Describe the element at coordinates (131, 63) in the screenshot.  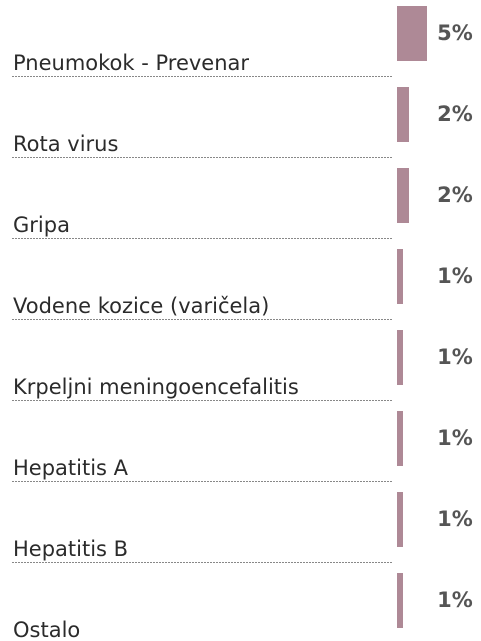
I see `category-label: Pneumokok - Prevenar` at that location.